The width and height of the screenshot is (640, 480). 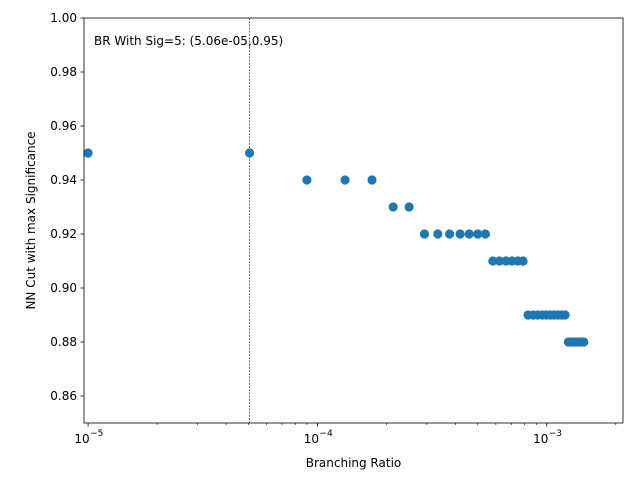 What do you see at coordinates (63, 288) in the screenshot?
I see `y-tick-label-2: 0.90` at bounding box center [63, 288].